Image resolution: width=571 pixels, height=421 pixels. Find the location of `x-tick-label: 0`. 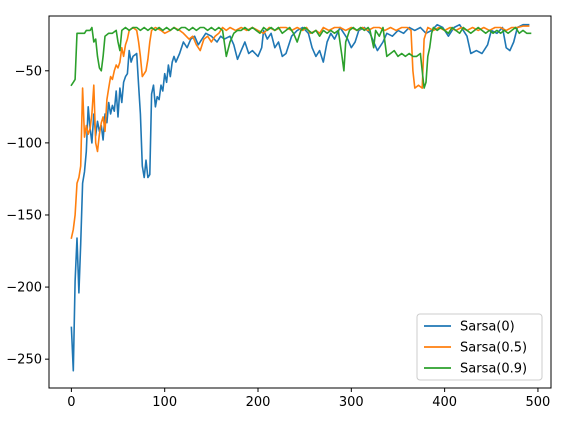

x-tick-label: 0 is located at coordinates (71, 402).